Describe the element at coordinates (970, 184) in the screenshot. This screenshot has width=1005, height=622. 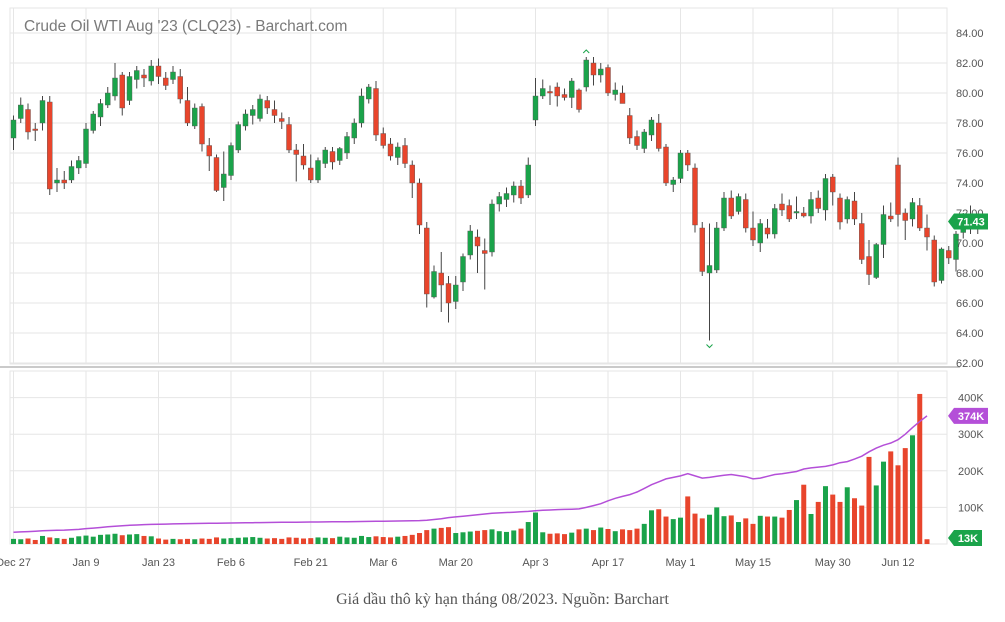
I see `price-tick-label: 74.00` at that location.